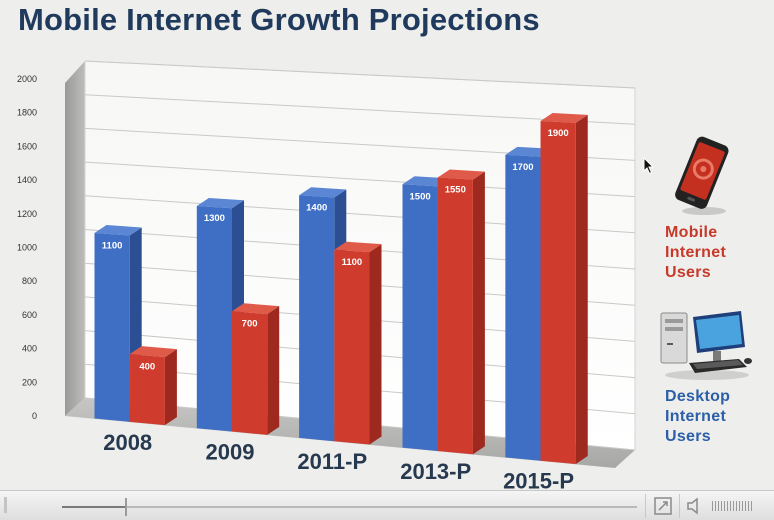  What do you see at coordinates (29, 382) in the screenshot?
I see `y-tick-label: 200` at bounding box center [29, 382].